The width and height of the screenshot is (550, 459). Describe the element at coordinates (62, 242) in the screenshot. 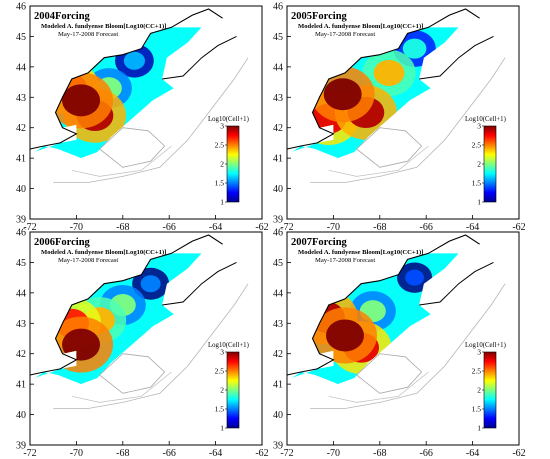

I see `panel-title: 2006Forcing` at that location.